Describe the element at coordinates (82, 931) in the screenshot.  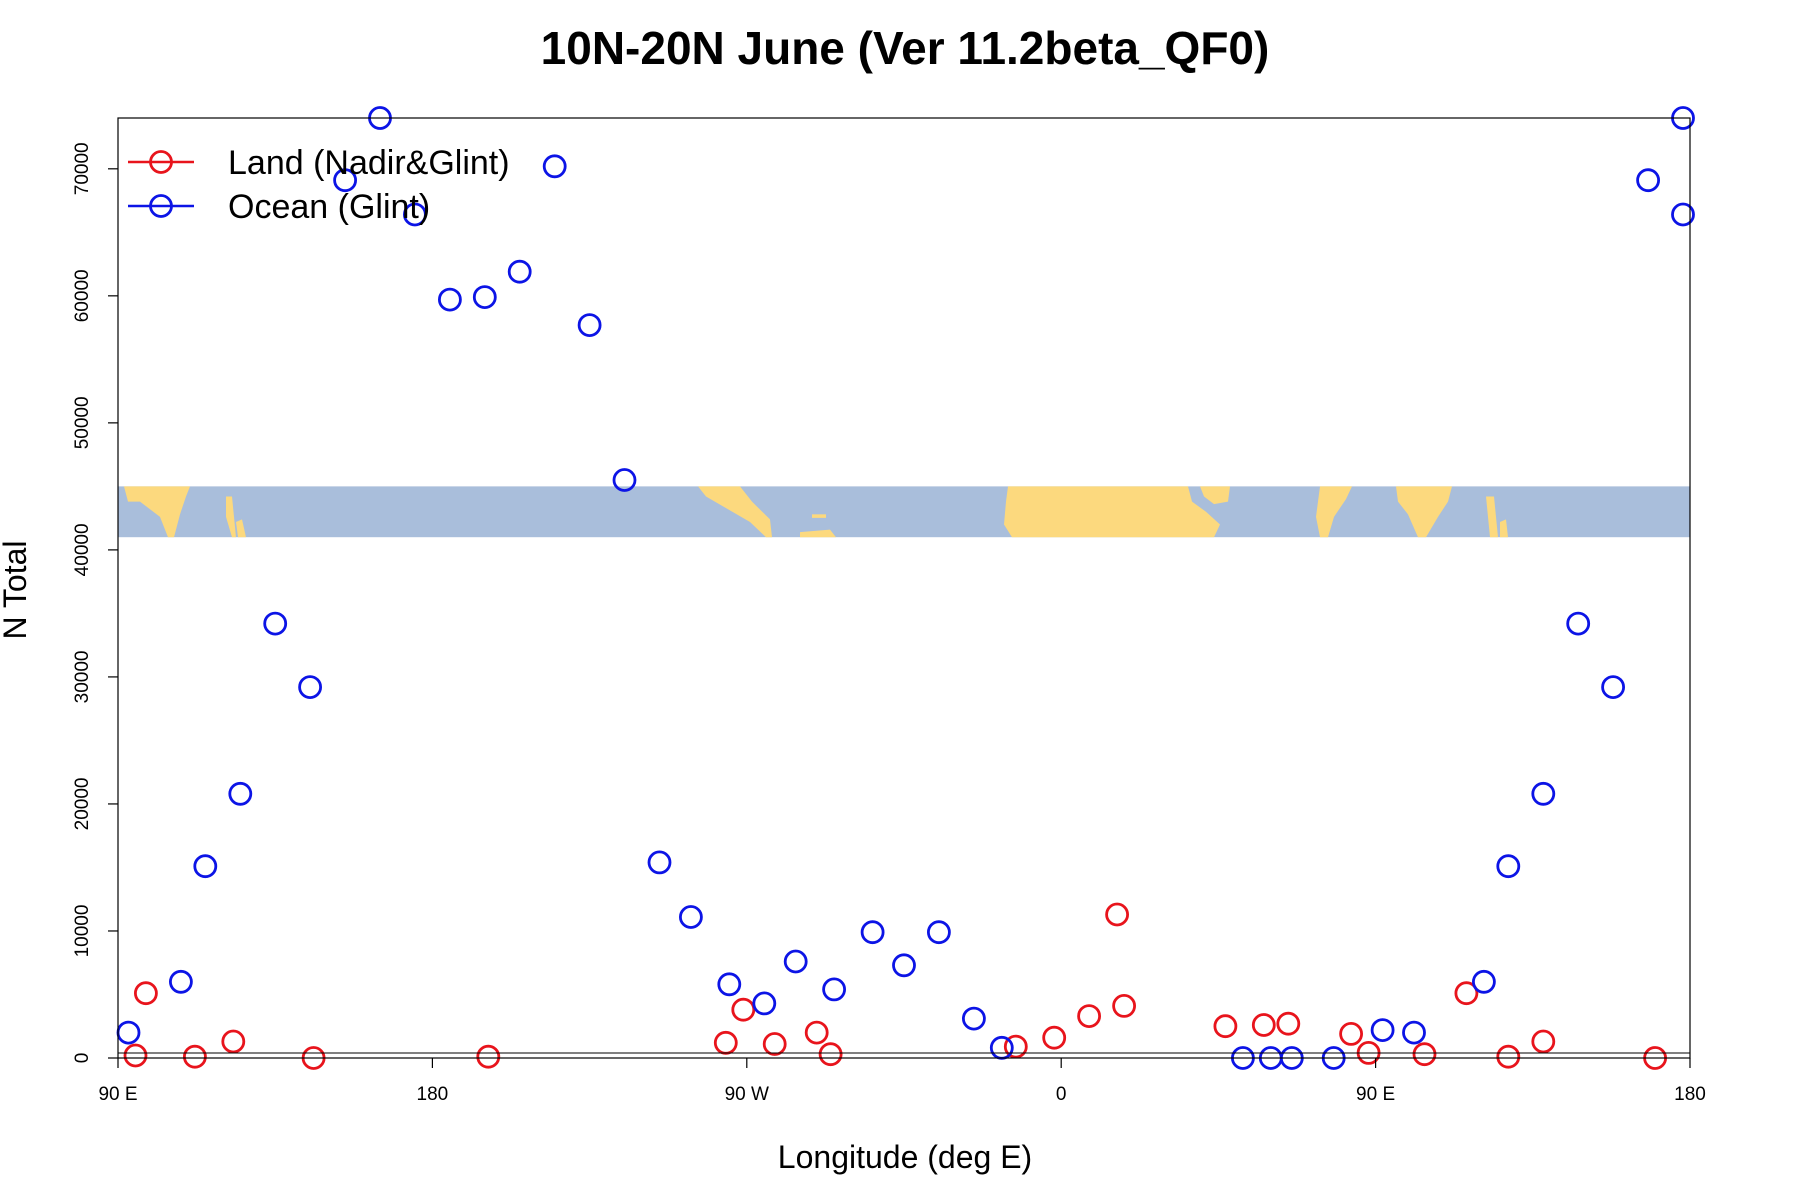
I see `y-tick-label: 10000` at that location.